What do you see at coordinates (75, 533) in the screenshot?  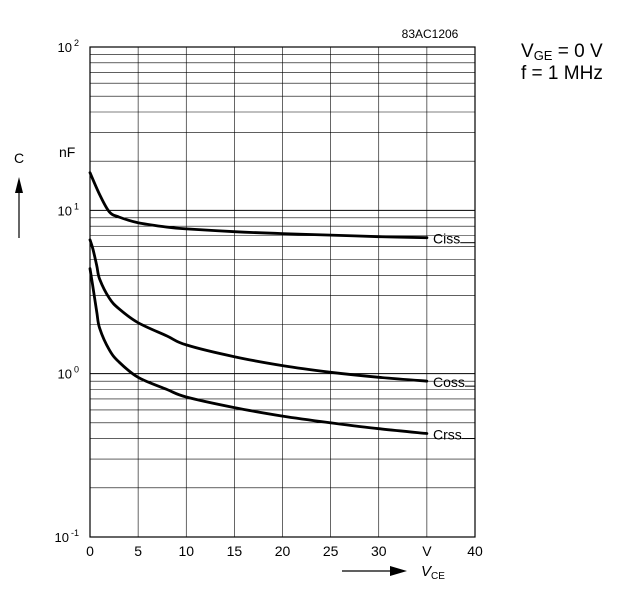 I see `y-tick-exponent: -1` at bounding box center [75, 533].